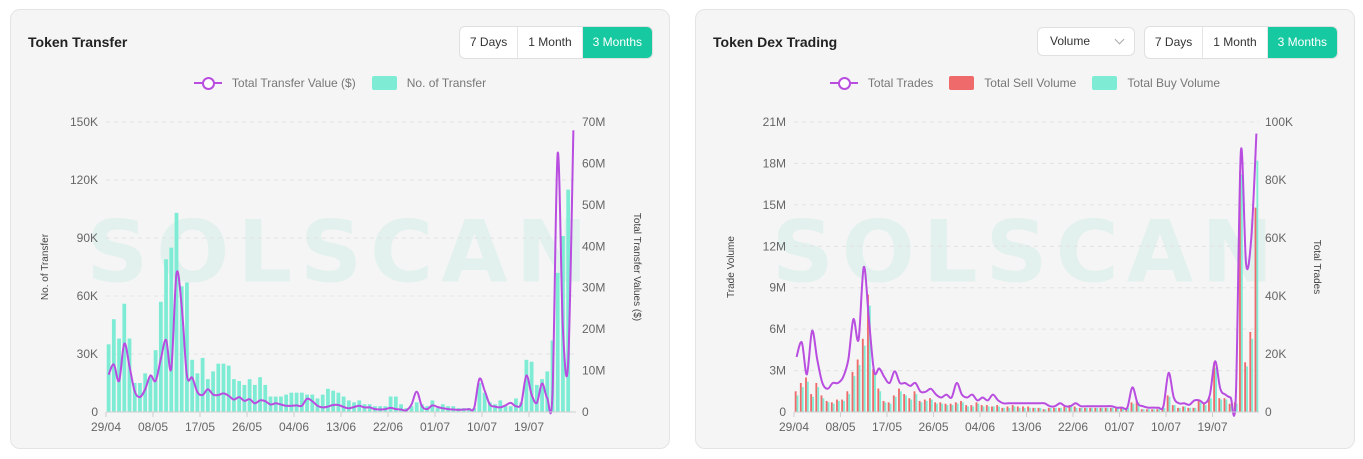 This screenshot has height=459, width=1363. I want to click on legend-item-transfer-value: Total Transfer Value ($), so click(274, 83).